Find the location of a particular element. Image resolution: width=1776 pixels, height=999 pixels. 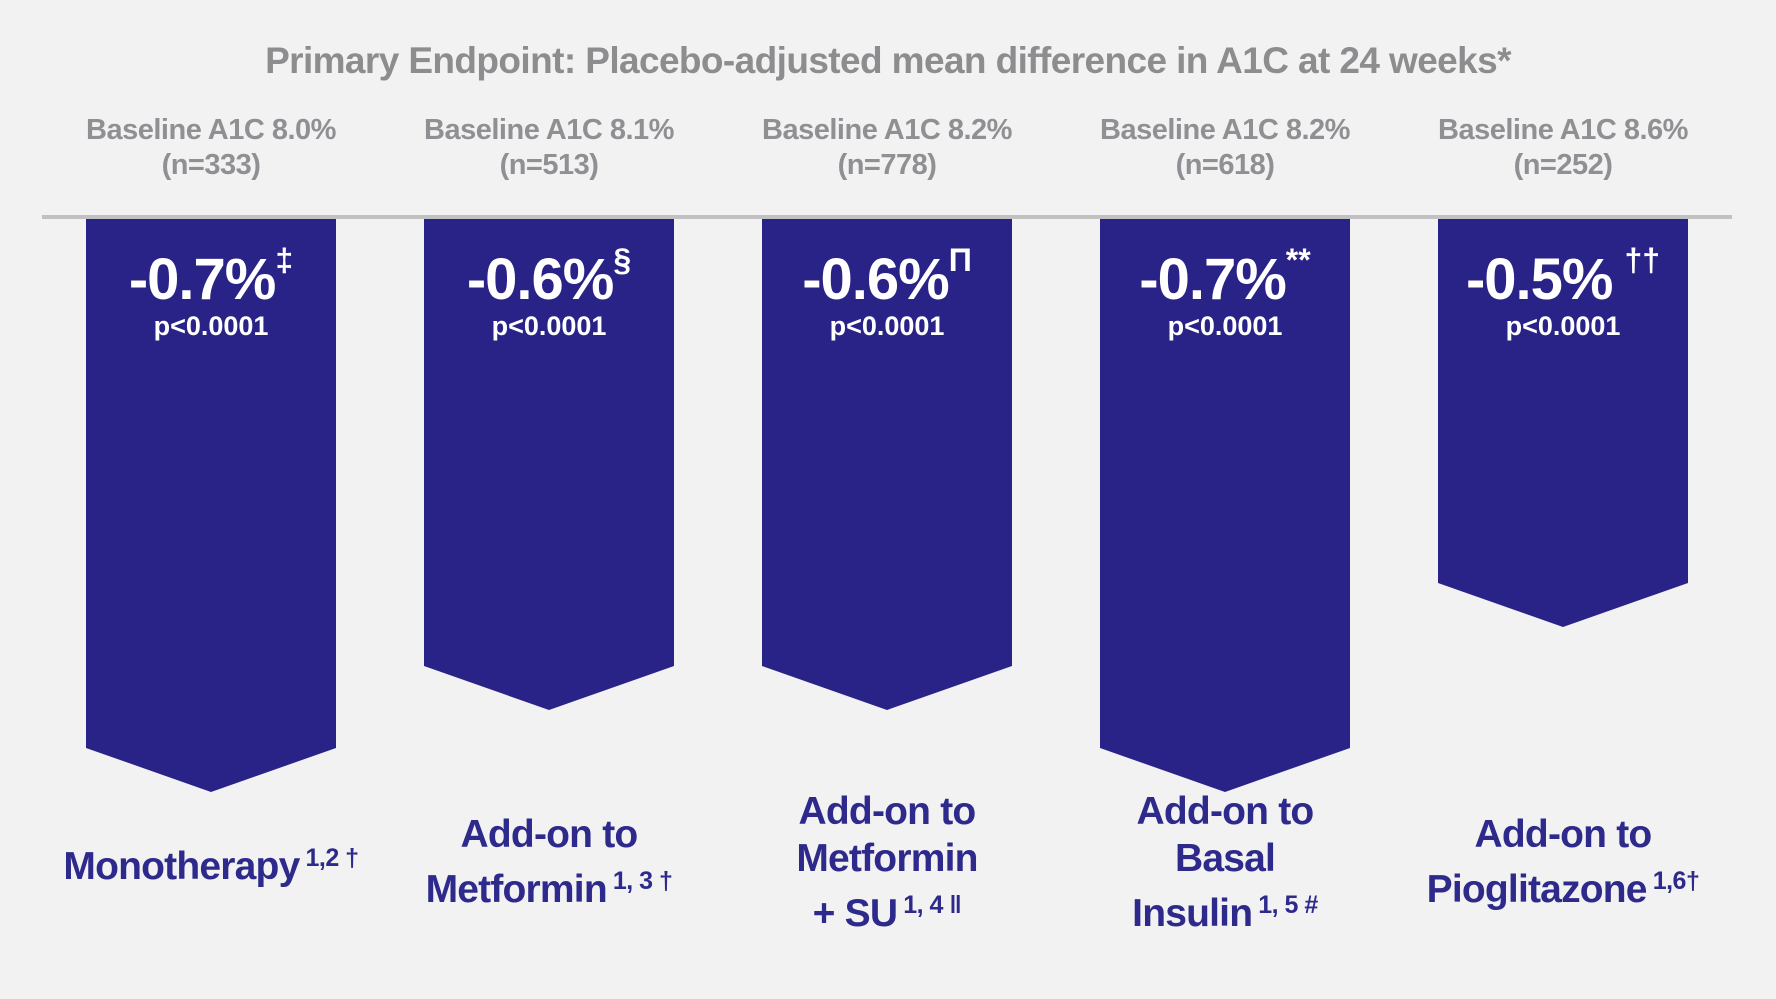

footnote-marker: ‡ is located at coordinates (284, 260).